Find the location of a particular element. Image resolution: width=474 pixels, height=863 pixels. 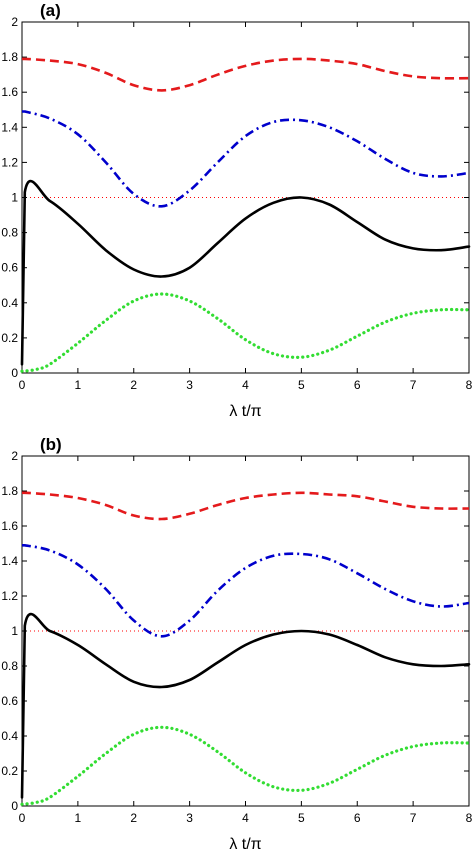

panel-label: (b) is located at coordinates (51, 445).